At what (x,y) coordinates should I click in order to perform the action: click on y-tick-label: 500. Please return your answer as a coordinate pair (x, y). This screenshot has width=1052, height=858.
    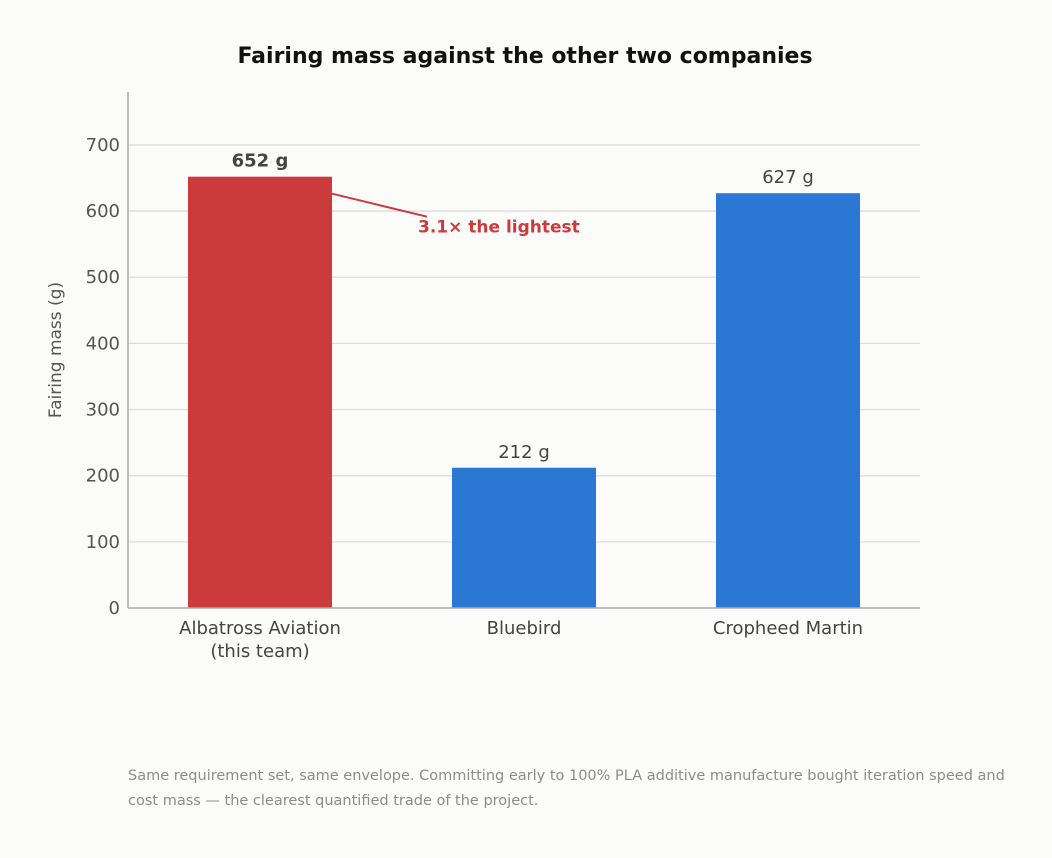
    Looking at the image, I should click on (103, 277).